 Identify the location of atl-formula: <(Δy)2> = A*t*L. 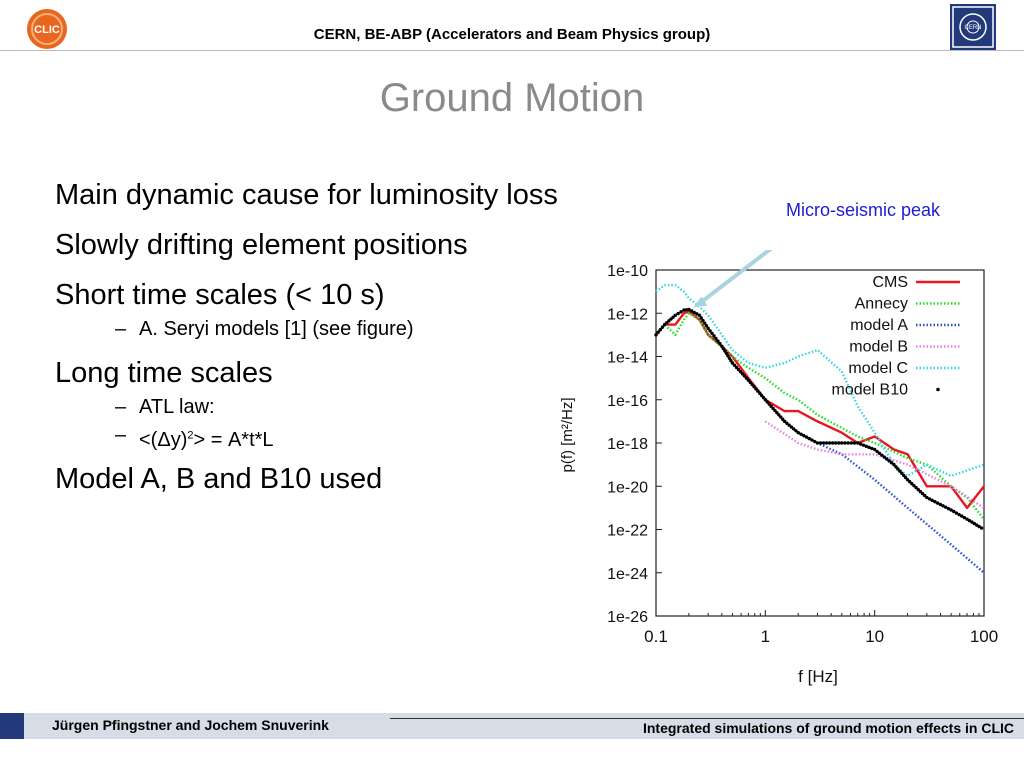
(195, 440).